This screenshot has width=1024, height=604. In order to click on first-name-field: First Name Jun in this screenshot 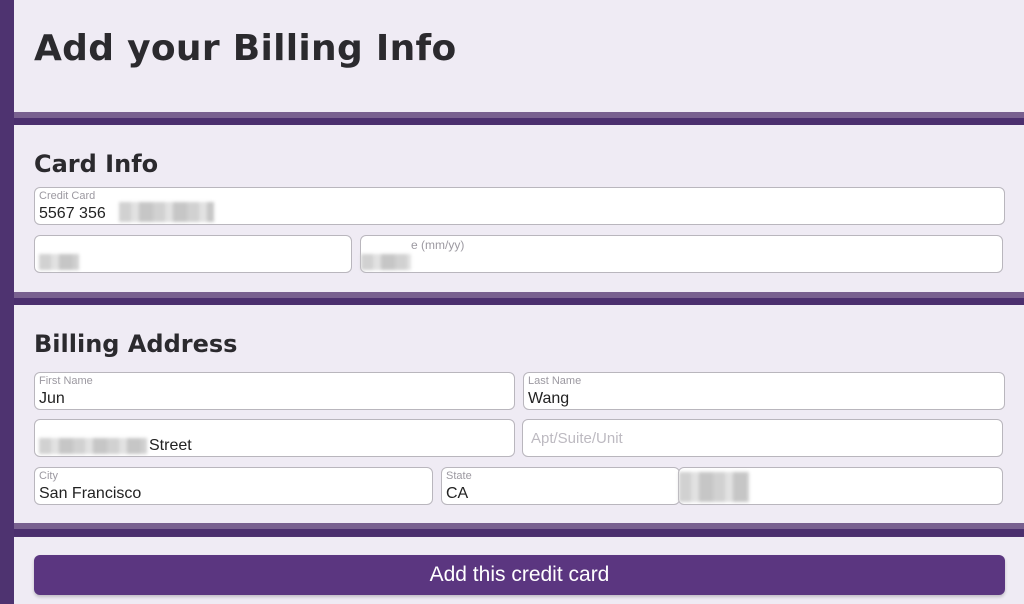, I will do `click(274, 391)`.